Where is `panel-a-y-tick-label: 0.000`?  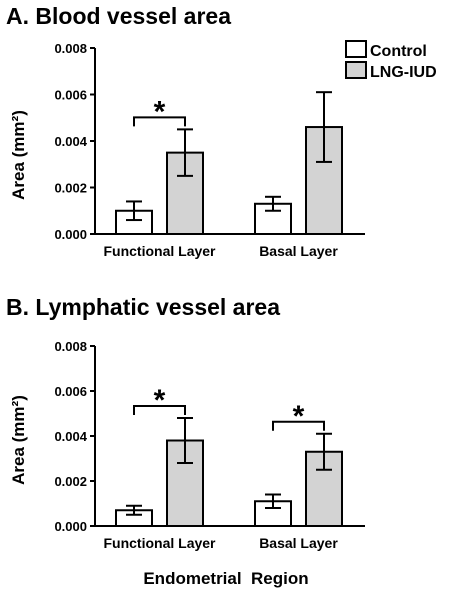
panel-a-y-tick-label: 0.000 is located at coordinates (70, 234).